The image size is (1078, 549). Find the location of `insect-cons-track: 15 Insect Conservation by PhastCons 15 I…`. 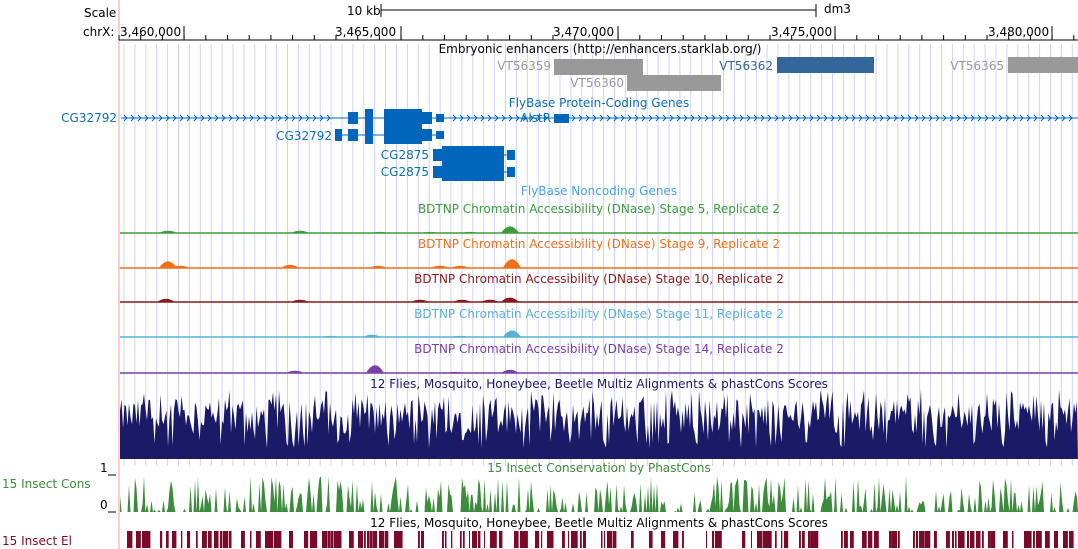

insect-cons-track: 15 Insect Conservation by PhastCons 15 I… is located at coordinates (540, 487).